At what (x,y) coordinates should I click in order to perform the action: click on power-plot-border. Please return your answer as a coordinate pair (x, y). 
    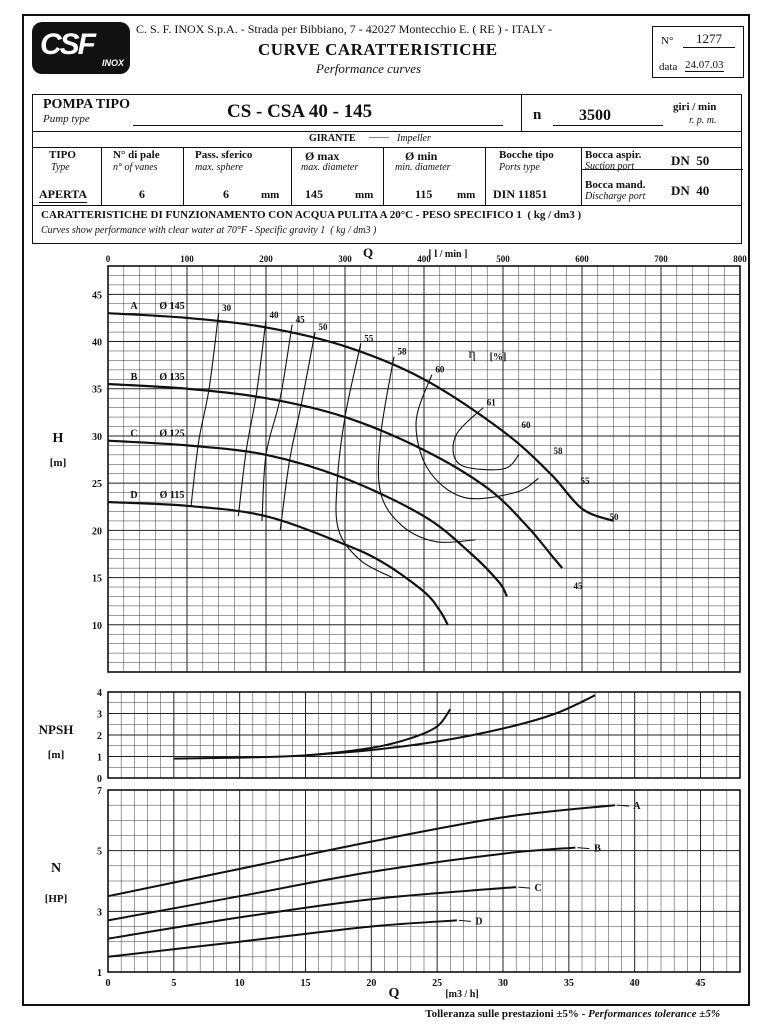
    Looking at the image, I should click on (424, 881).